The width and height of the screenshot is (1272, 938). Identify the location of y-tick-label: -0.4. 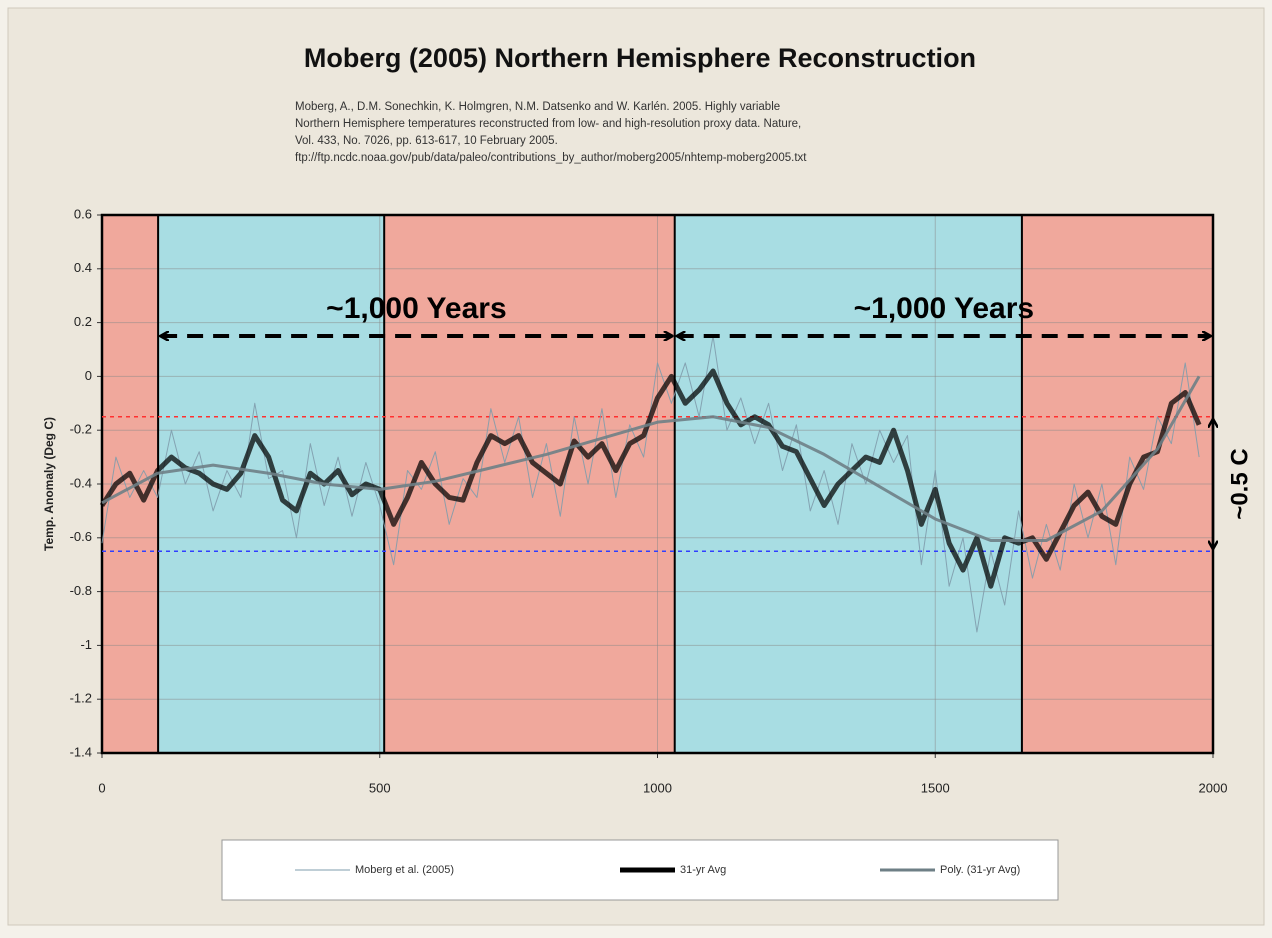
(81, 482).